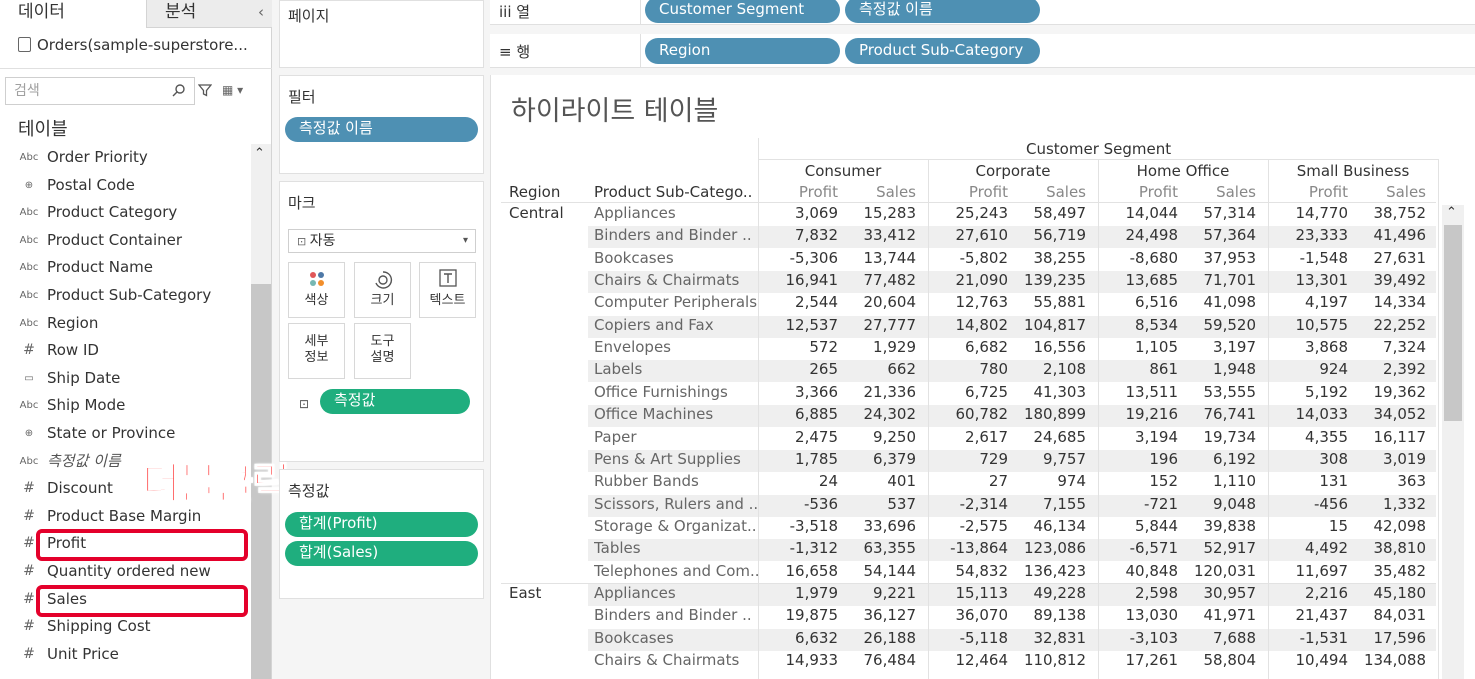 The width and height of the screenshot is (1475, 679). I want to click on tab-analysis: 분석 ‹, so click(209, 14).